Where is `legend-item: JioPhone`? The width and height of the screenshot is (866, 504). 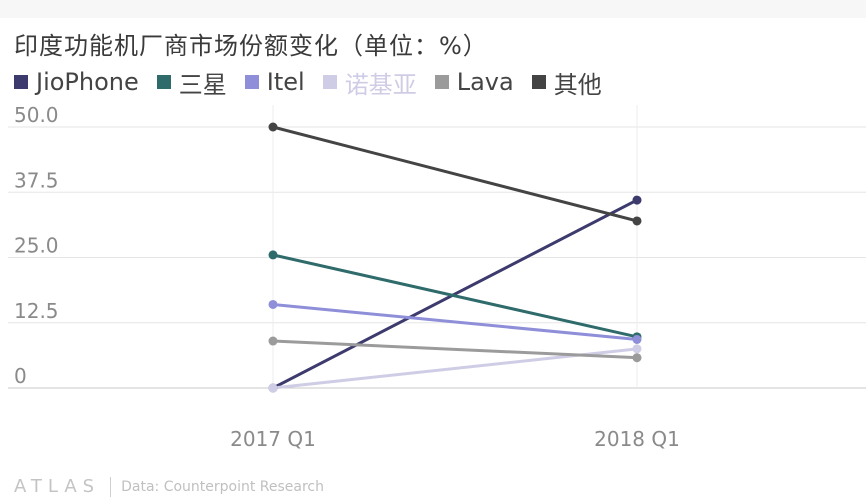 legend-item: JioPhone is located at coordinates (76, 82).